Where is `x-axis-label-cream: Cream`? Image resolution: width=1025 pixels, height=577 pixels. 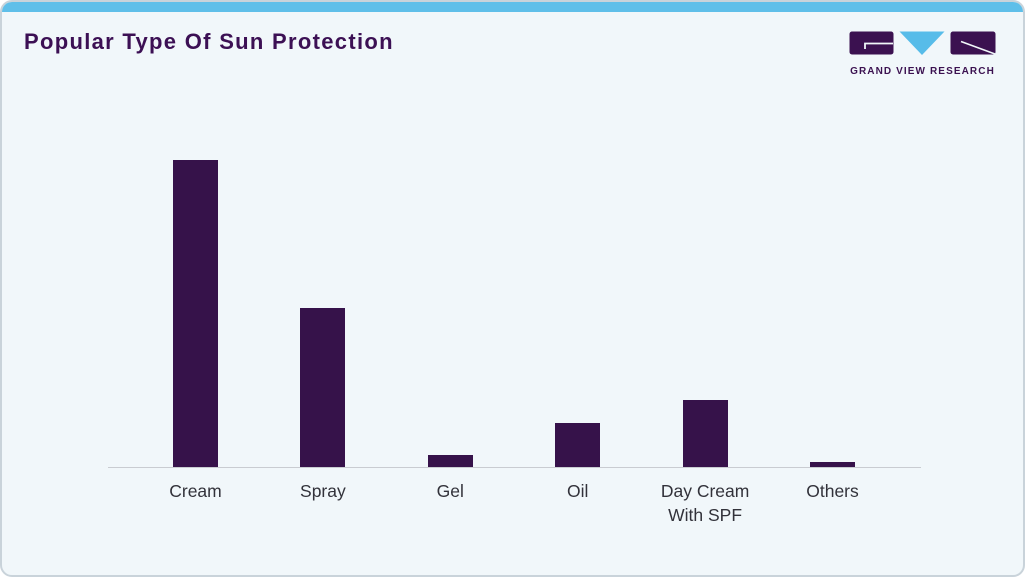 x-axis-label-cream: Cream is located at coordinates (195, 491).